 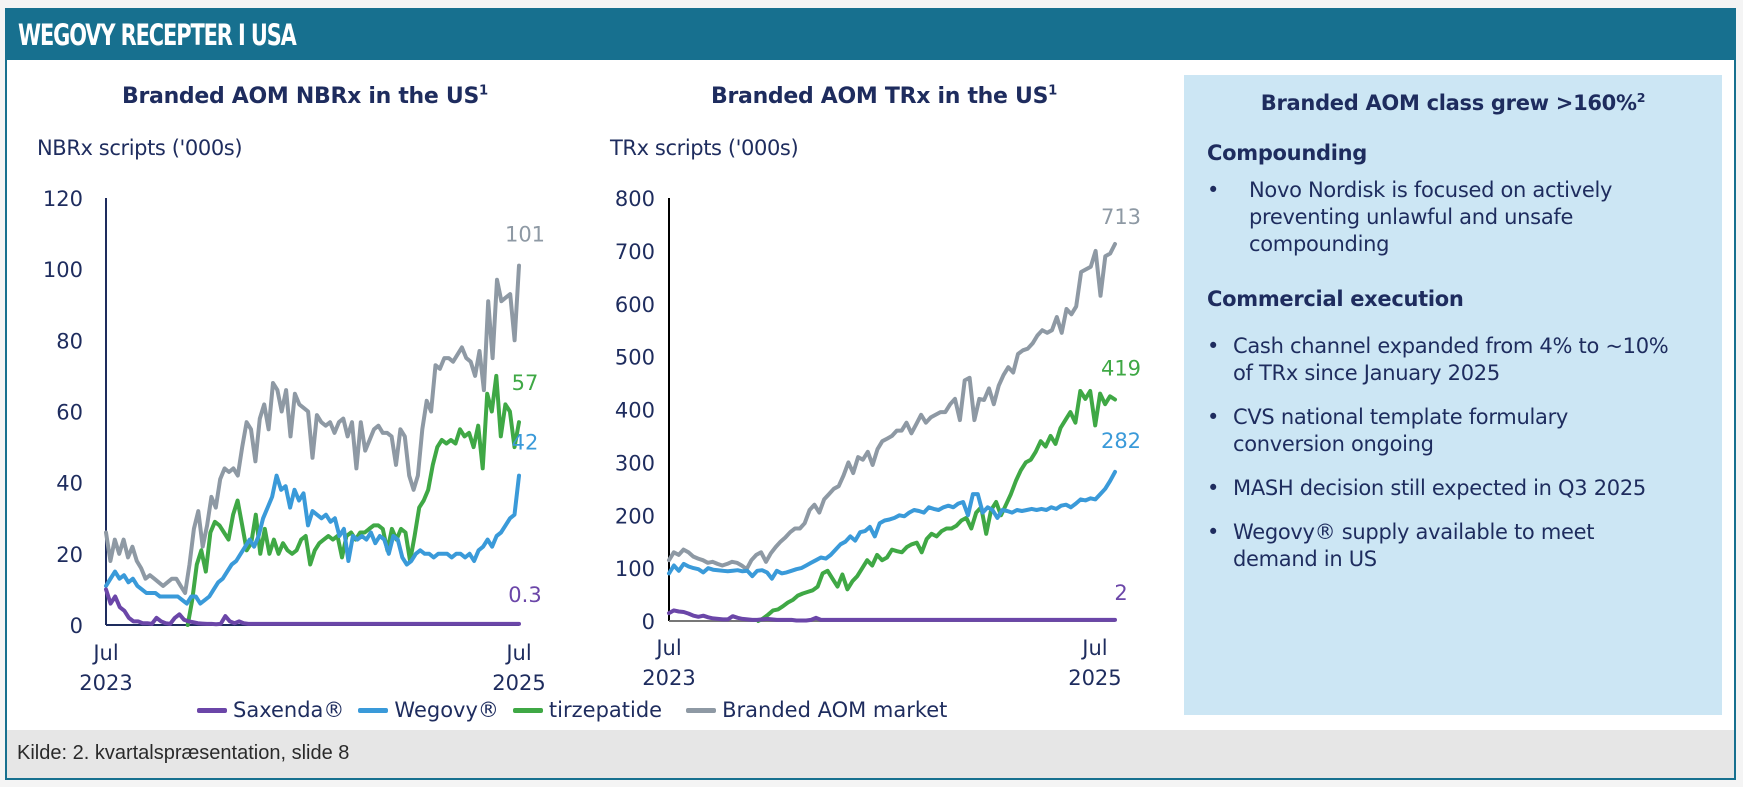 What do you see at coordinates (1448, 103) in the screenshot?
I see `info-panel-title-text: Branded AOM class grew >160%` at bounding box center [1448, 103].